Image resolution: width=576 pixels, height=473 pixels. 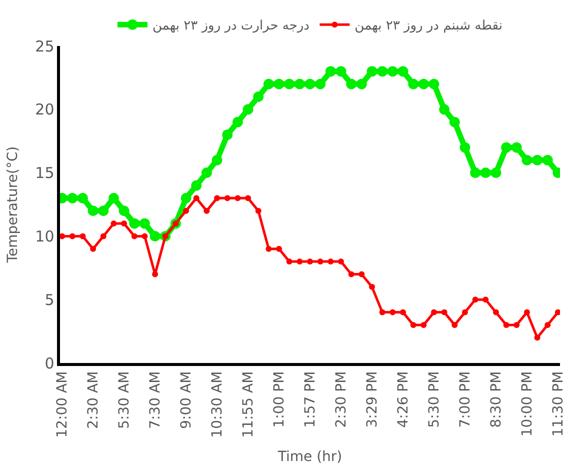 I want to click on y-tick-label: 20, so click(x=44, y=109).